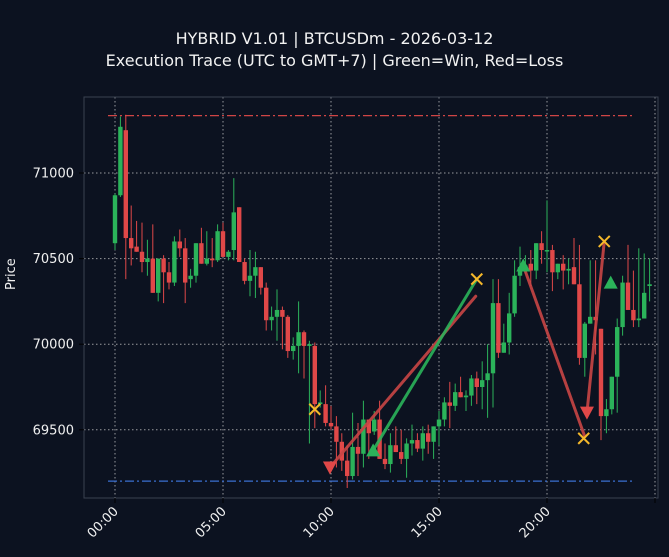  Describe the element at coordinates (211, 522) in the screenshot. I see `x-tick-label: 05:00` at that location.